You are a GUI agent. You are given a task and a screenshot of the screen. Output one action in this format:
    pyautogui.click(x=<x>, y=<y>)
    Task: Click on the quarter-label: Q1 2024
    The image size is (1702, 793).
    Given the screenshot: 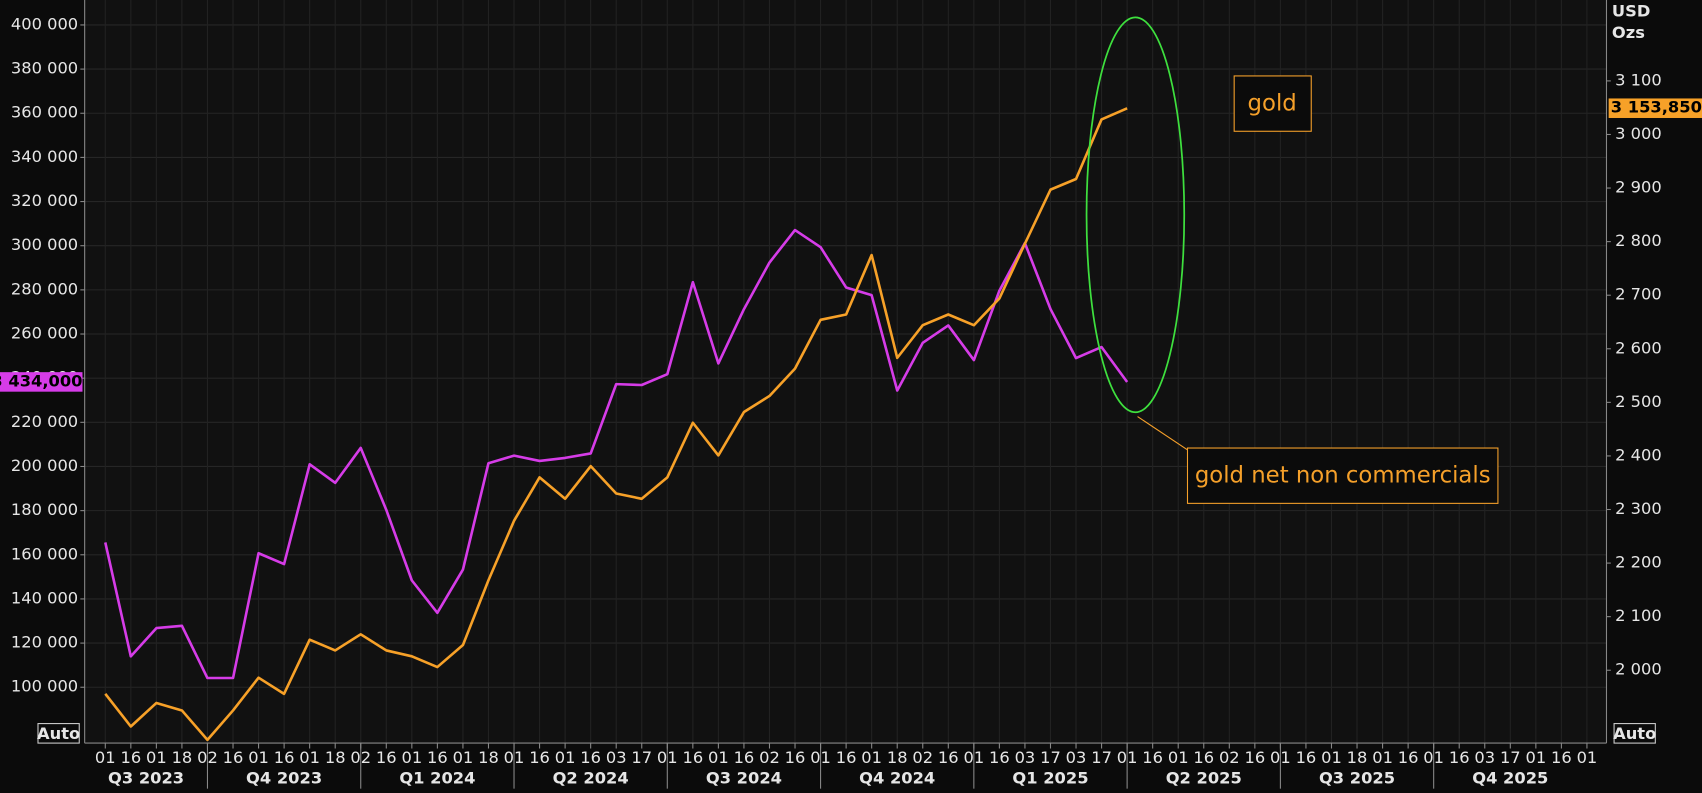 What is the action you would take?
    pyautogui.click(x=437, y=777)
    